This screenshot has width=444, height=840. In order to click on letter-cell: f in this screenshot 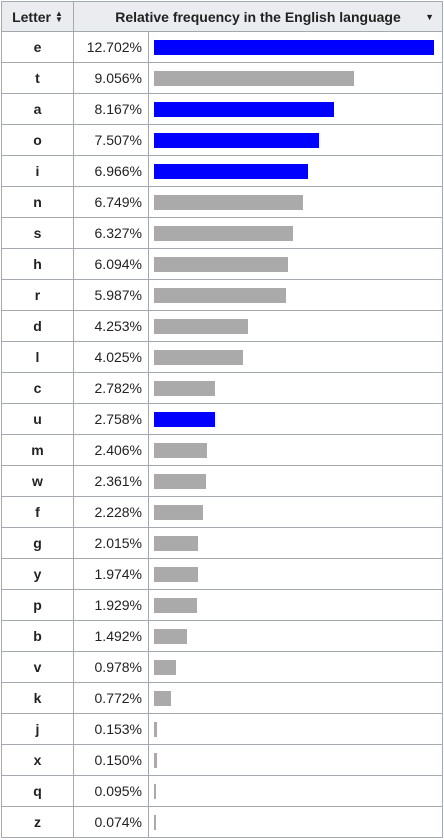, I will do `click(37, 512)`.